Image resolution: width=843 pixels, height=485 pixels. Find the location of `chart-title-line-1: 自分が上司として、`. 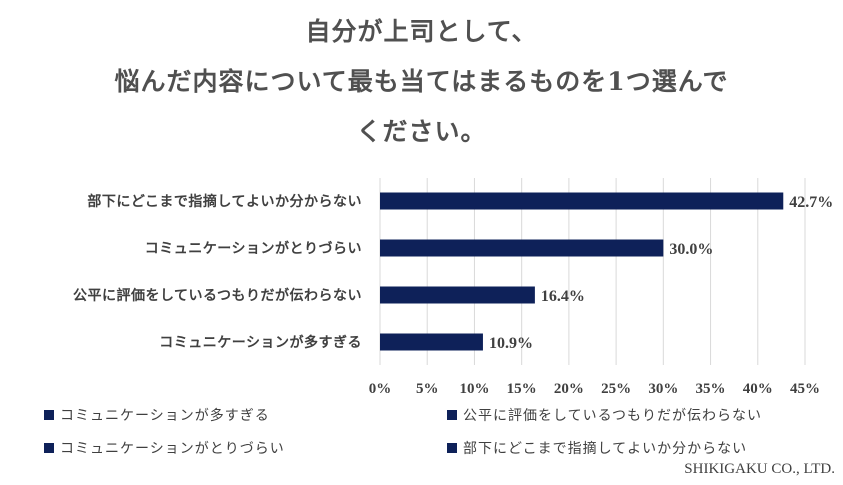

chart-title-line-1: 自分が上司として、 is located at coordinates (421, 31).